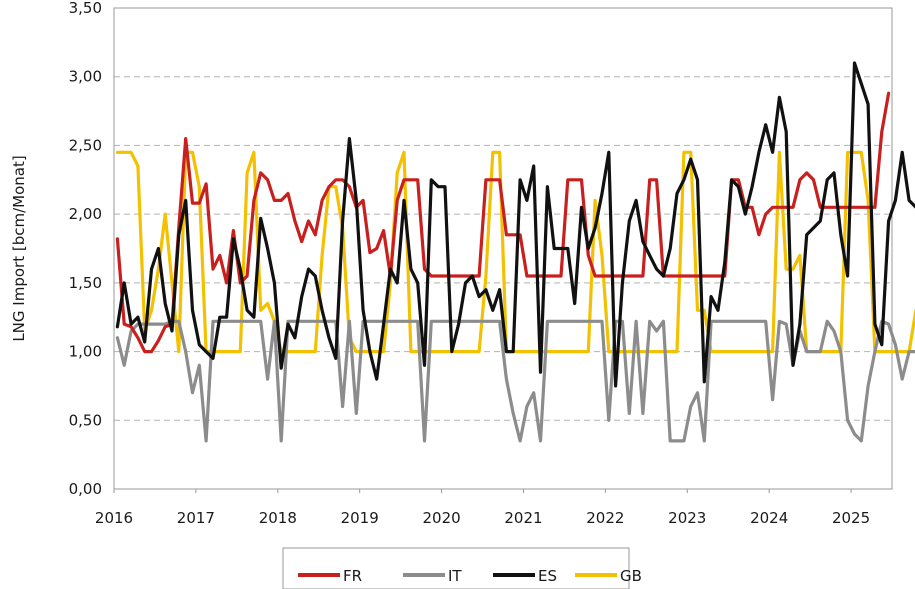 The height and width of the screenshot is (589, 915). Describe the element at coordinates (547, 576) in the screenshot. I see `legend-label-es: ES` at that location.